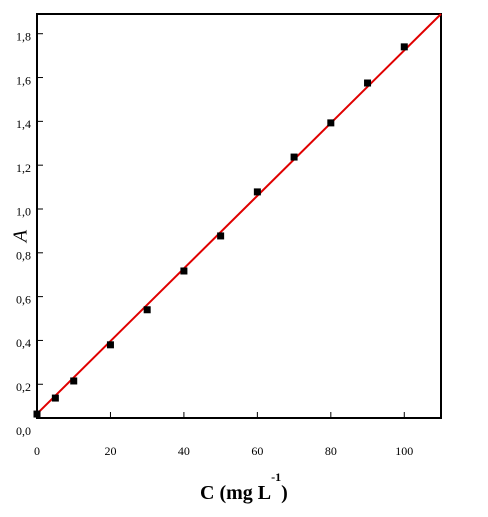  What do you see at coordinates (23, 343) in the screenshot?
I see `y-tick-label: 0,4` at bounding box center [23, 343].